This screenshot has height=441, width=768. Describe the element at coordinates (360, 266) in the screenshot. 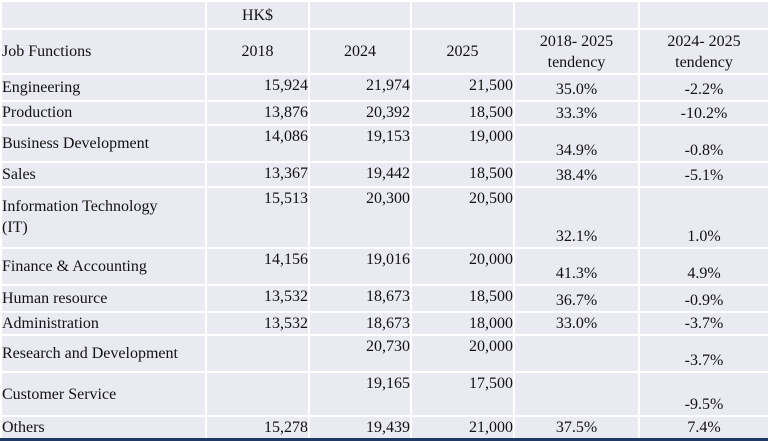

I see `value-cell: 19,016` at that location.